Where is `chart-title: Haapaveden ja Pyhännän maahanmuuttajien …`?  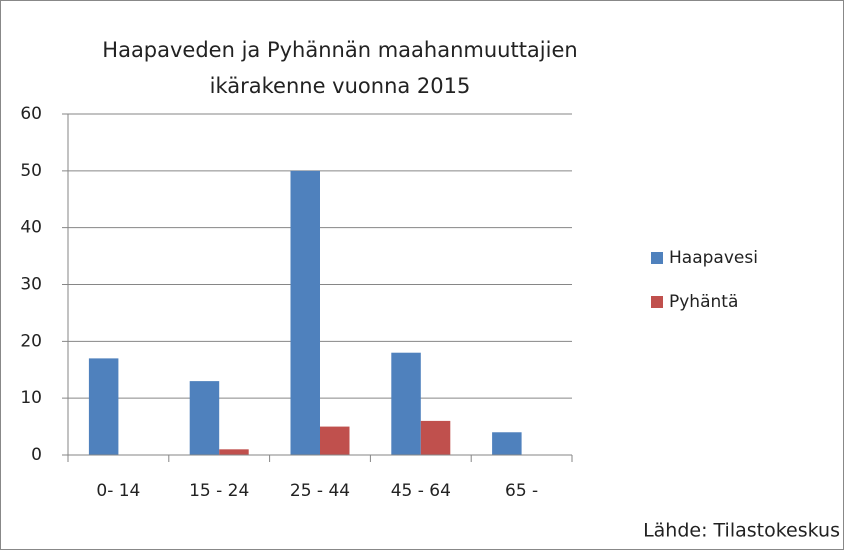 chart-title: Haapaveden ja Pyhännän maahanmuuttajien … is located at coordinates (340, 68).